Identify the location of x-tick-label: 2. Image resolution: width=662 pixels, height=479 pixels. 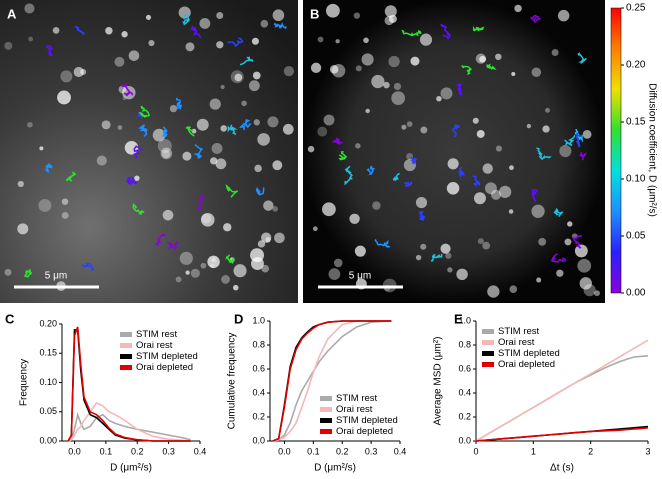
(590, 451).